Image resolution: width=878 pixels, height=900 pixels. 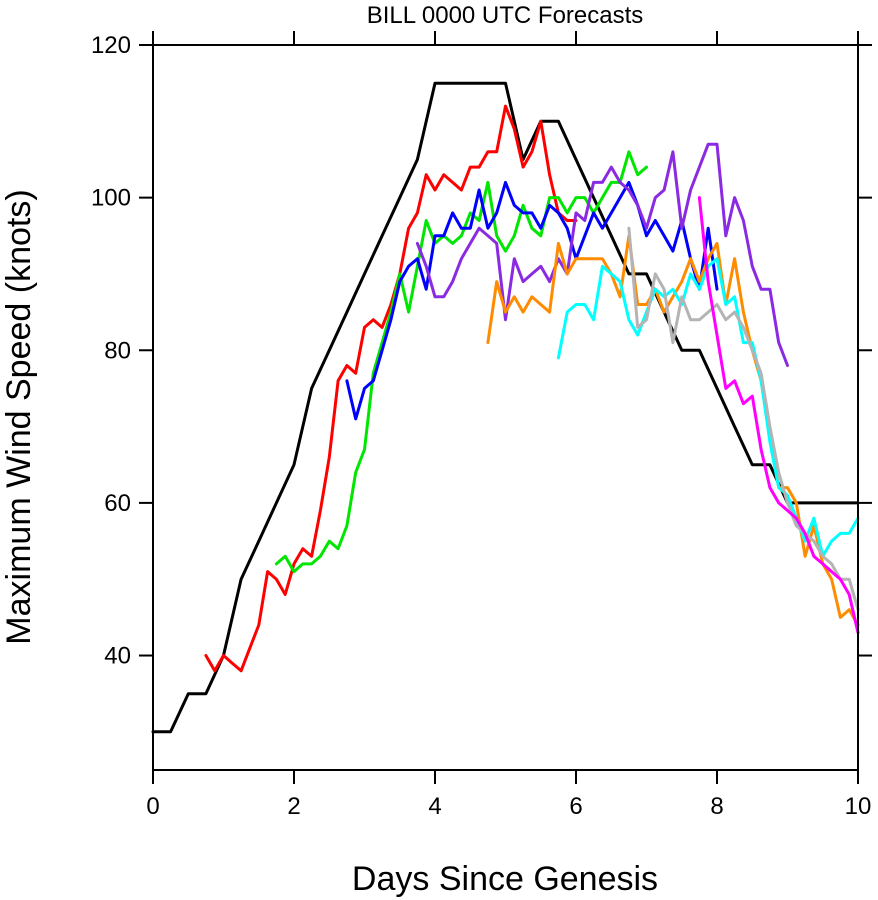 What do you see at coordinates (858, 806) in the screenshot?
I see `x-tick-label: 10` at bounding box center [858, 806].